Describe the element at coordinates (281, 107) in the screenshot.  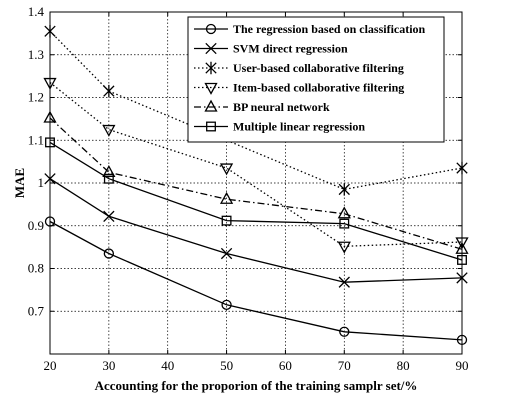
I see `legend-label: BP neural network` at that location.